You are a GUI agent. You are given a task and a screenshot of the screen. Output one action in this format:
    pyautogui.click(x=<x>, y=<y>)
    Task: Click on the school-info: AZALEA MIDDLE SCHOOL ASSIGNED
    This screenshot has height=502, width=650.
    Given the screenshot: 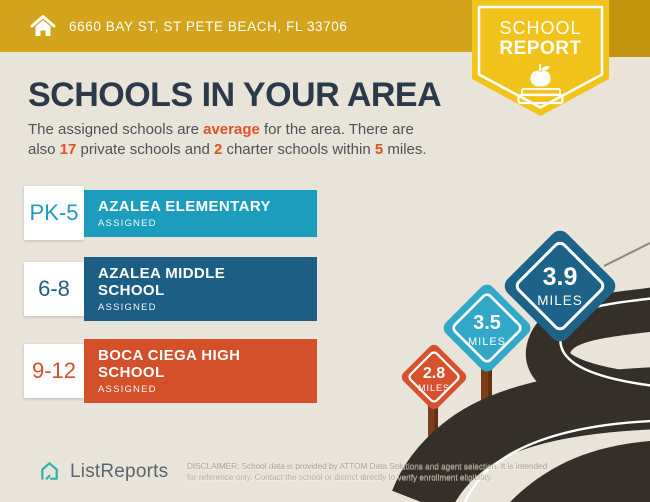 What is the action you would take?
    pyautogui.click(x=200, y=289)
    